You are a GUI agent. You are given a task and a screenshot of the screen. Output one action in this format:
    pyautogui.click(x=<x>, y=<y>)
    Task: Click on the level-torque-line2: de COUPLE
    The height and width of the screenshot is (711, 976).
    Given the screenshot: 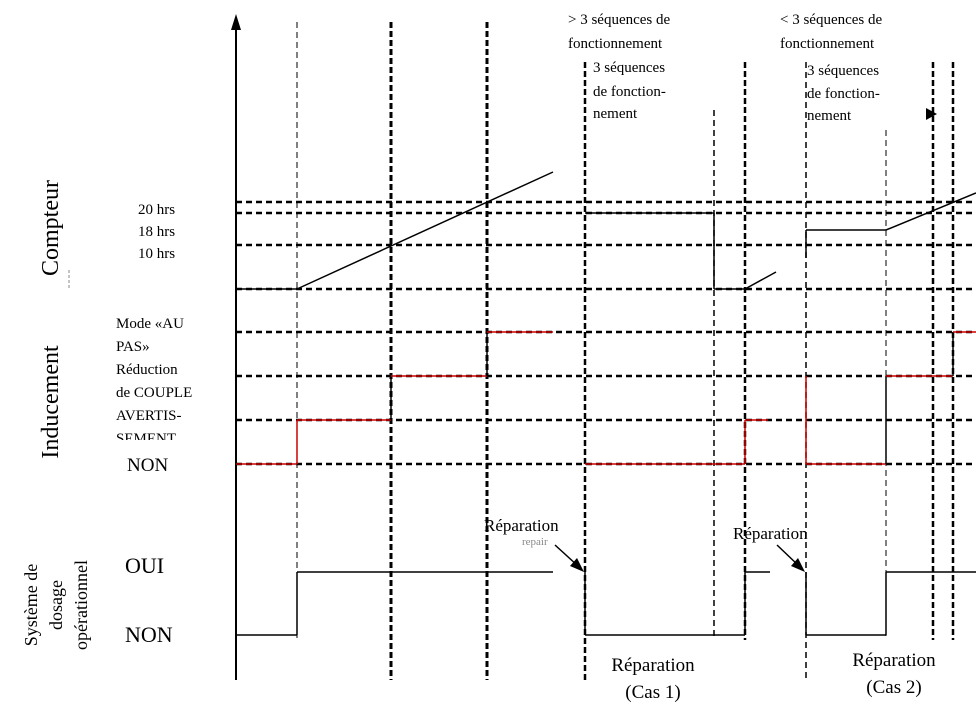 What is the action you would take?
    pyautogui.click(x=154, y=393)
    